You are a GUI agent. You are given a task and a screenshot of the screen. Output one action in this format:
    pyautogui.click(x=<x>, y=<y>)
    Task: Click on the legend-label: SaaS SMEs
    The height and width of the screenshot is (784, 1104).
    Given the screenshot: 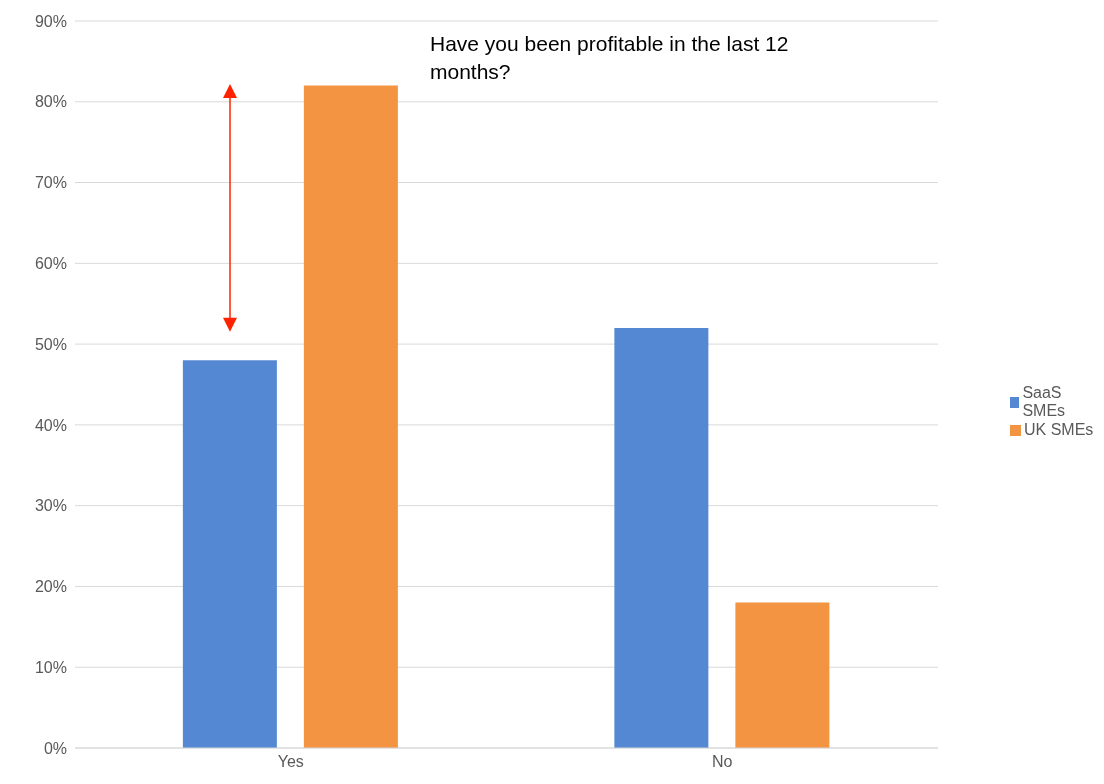 What is the action you would take?
    pyautogui.click(x=1044, y=401)
    